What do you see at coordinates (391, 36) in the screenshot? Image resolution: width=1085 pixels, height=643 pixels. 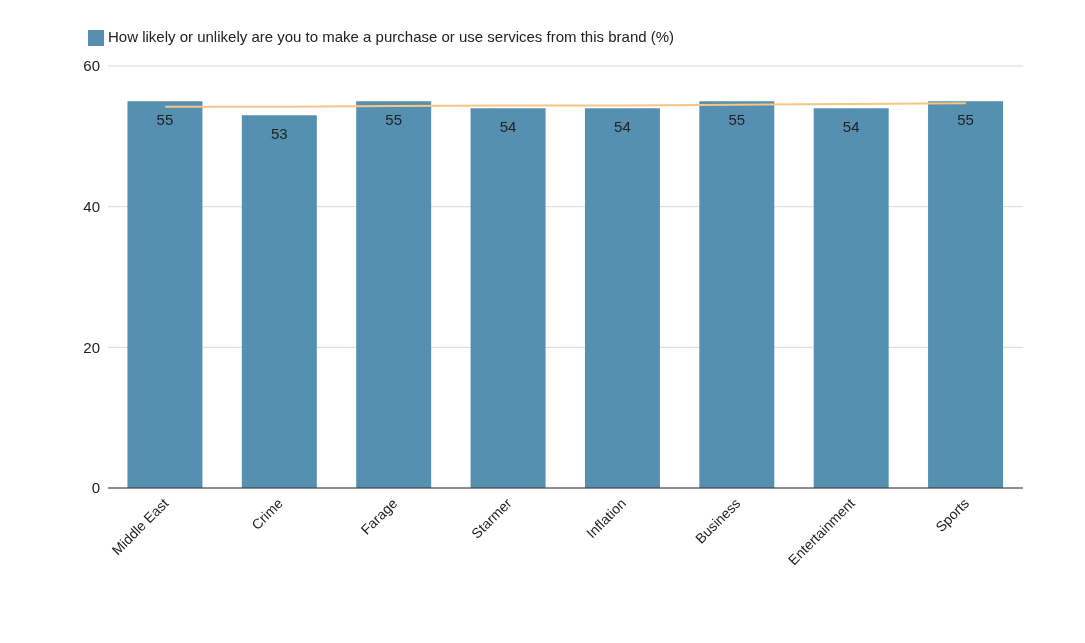 I see `legend-label: How likely or unlikely are you to make a purchase or use services from this brand (%)` at bounding box center [391, 36].